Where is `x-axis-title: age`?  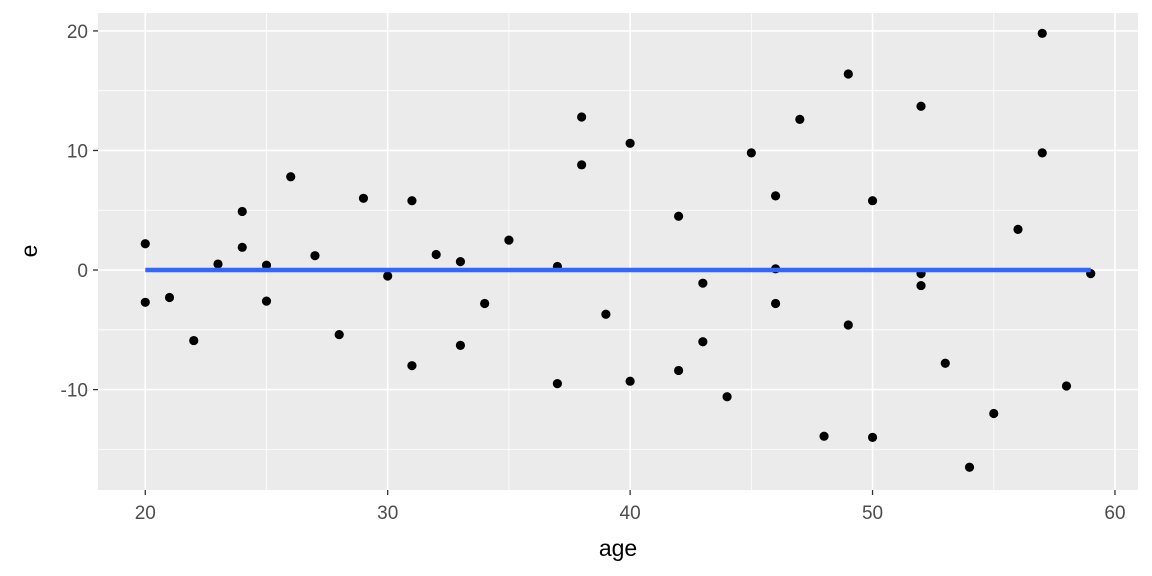 x-axis-title: age is located at coordinates (618, 548).